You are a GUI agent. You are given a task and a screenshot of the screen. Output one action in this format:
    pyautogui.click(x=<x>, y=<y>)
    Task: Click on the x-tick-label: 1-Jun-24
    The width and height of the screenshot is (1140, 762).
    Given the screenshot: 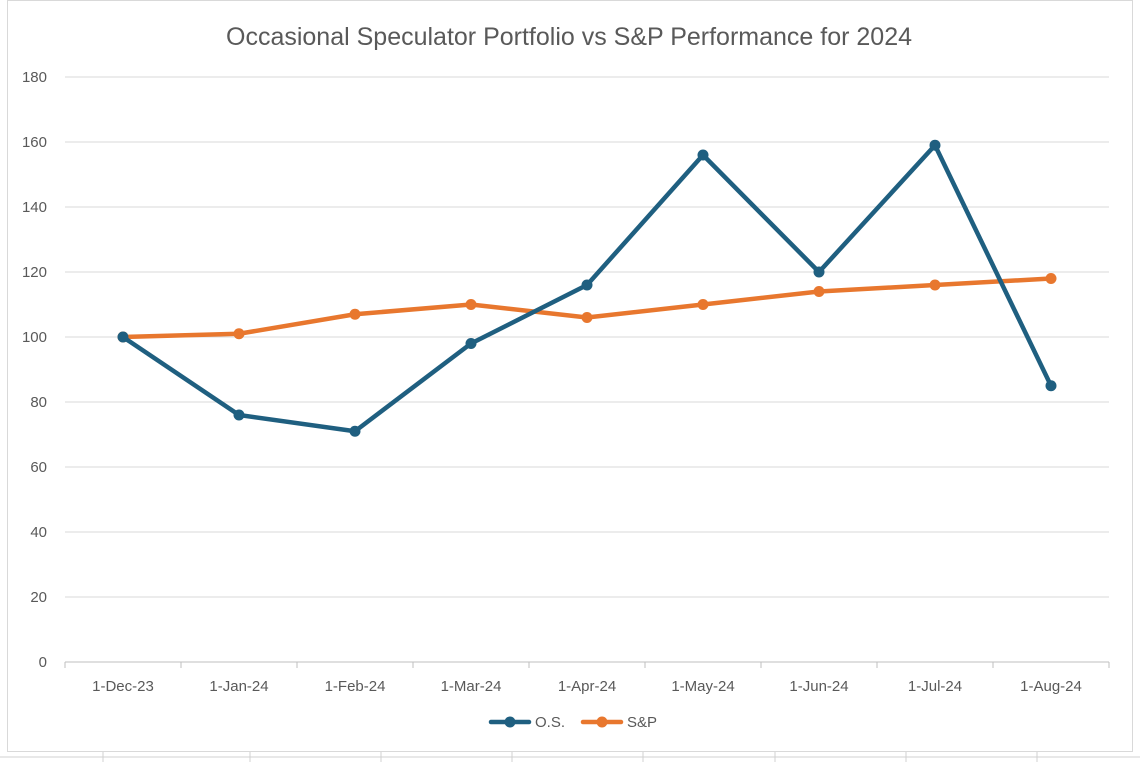 What is the action you would take?
    pyautogui.click(x=818, y=686)
    